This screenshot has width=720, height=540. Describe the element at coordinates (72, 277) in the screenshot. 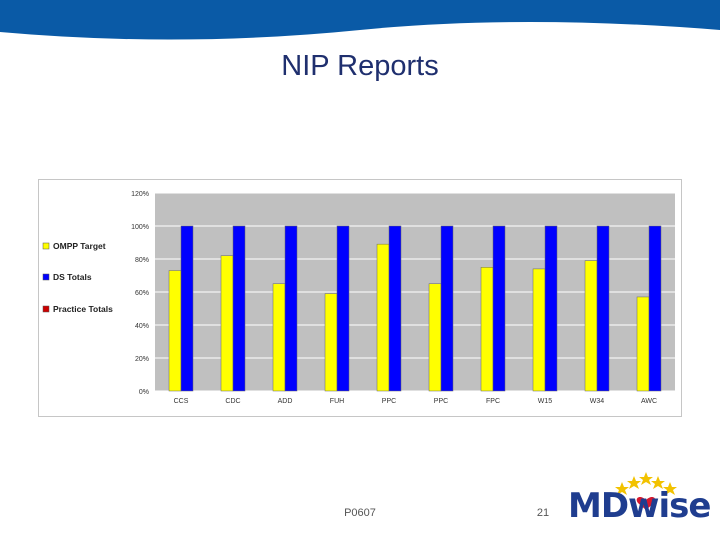

I see `legend-label: DS Totals` at that location.